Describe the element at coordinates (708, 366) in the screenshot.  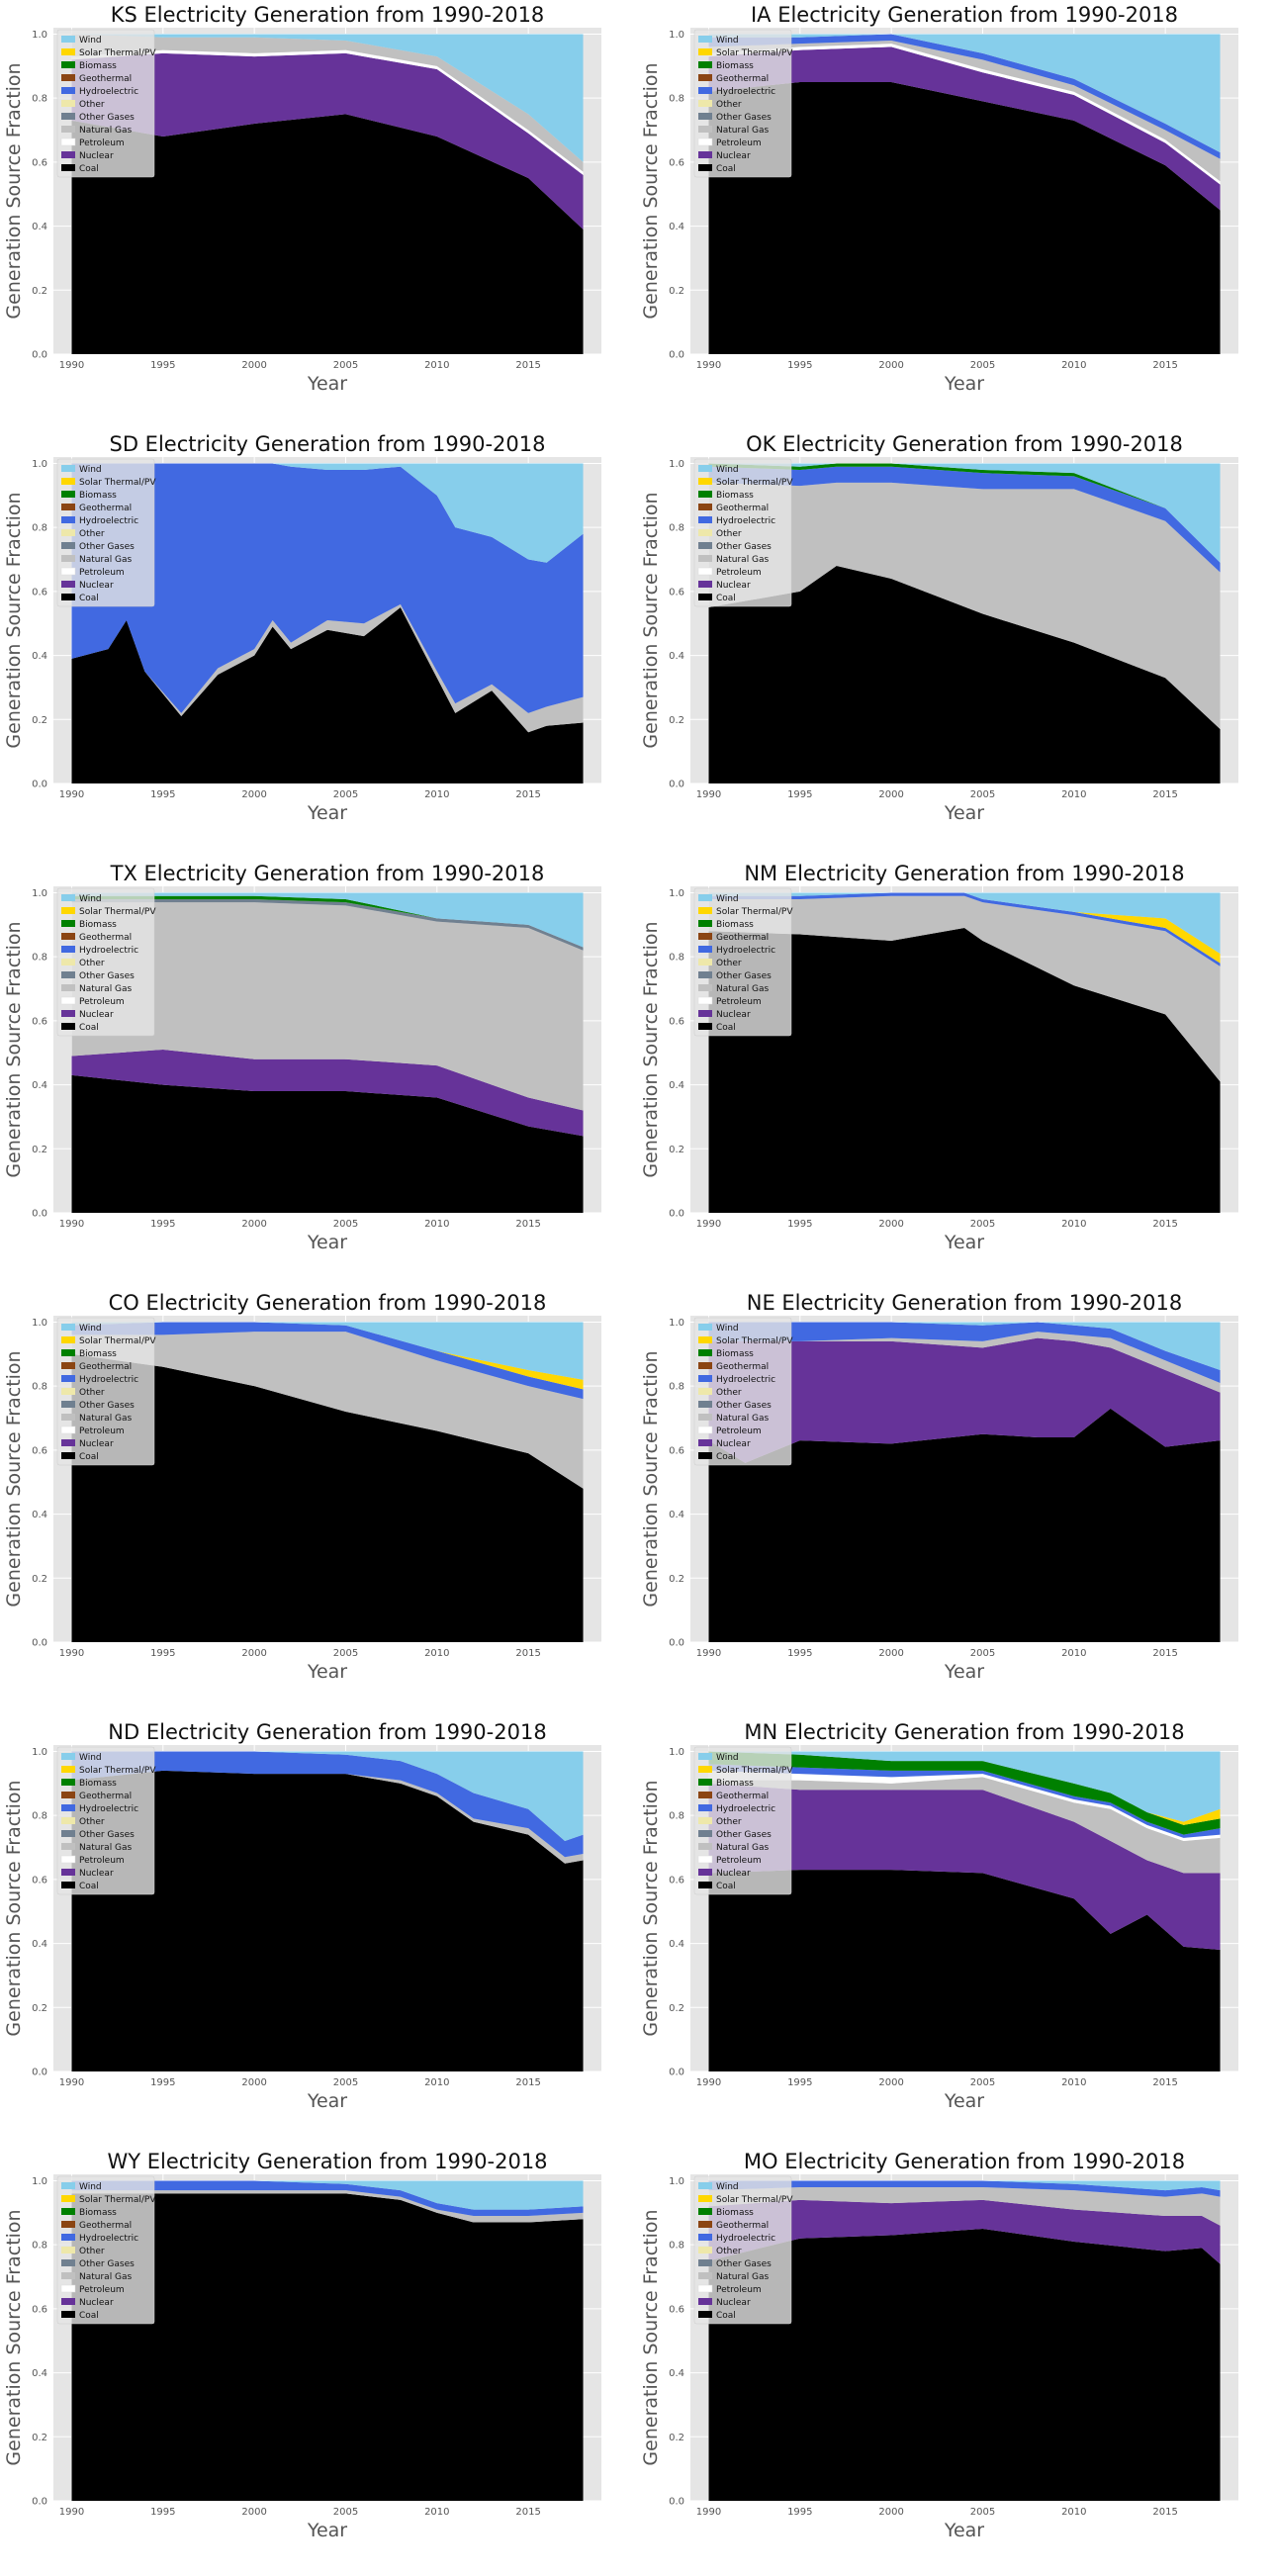
I see `x-tick-label: 1990` at that location.